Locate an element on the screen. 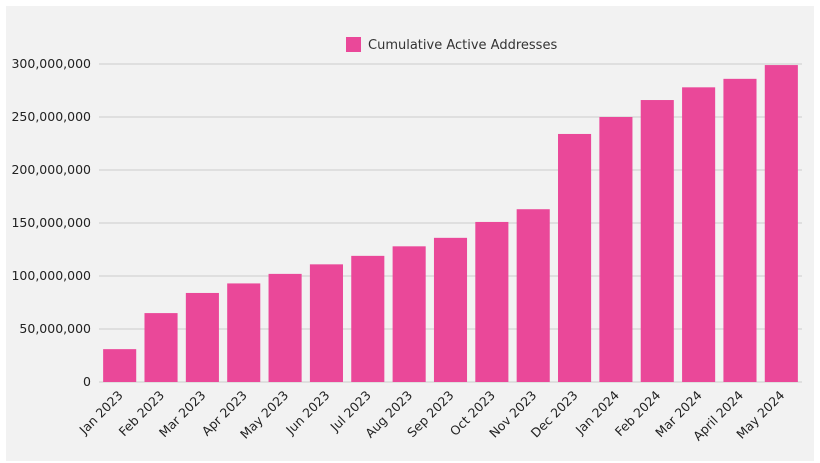  legend-label: Cumulative Active Addresses is located at coordinates (462, 45).